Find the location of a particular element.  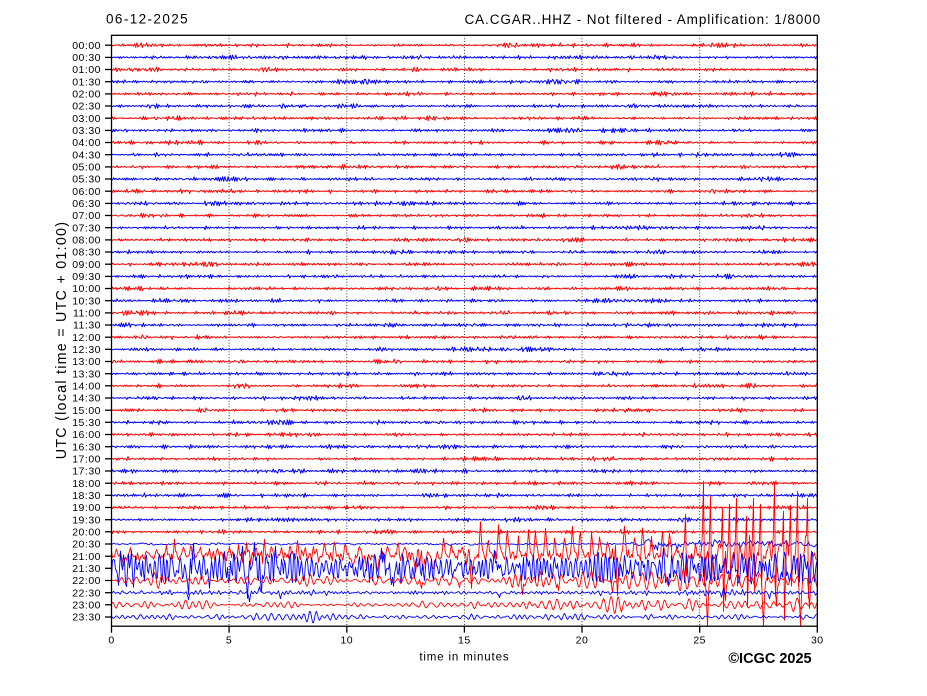

svg-text: 14:30 is located at coordinates (86, 399).